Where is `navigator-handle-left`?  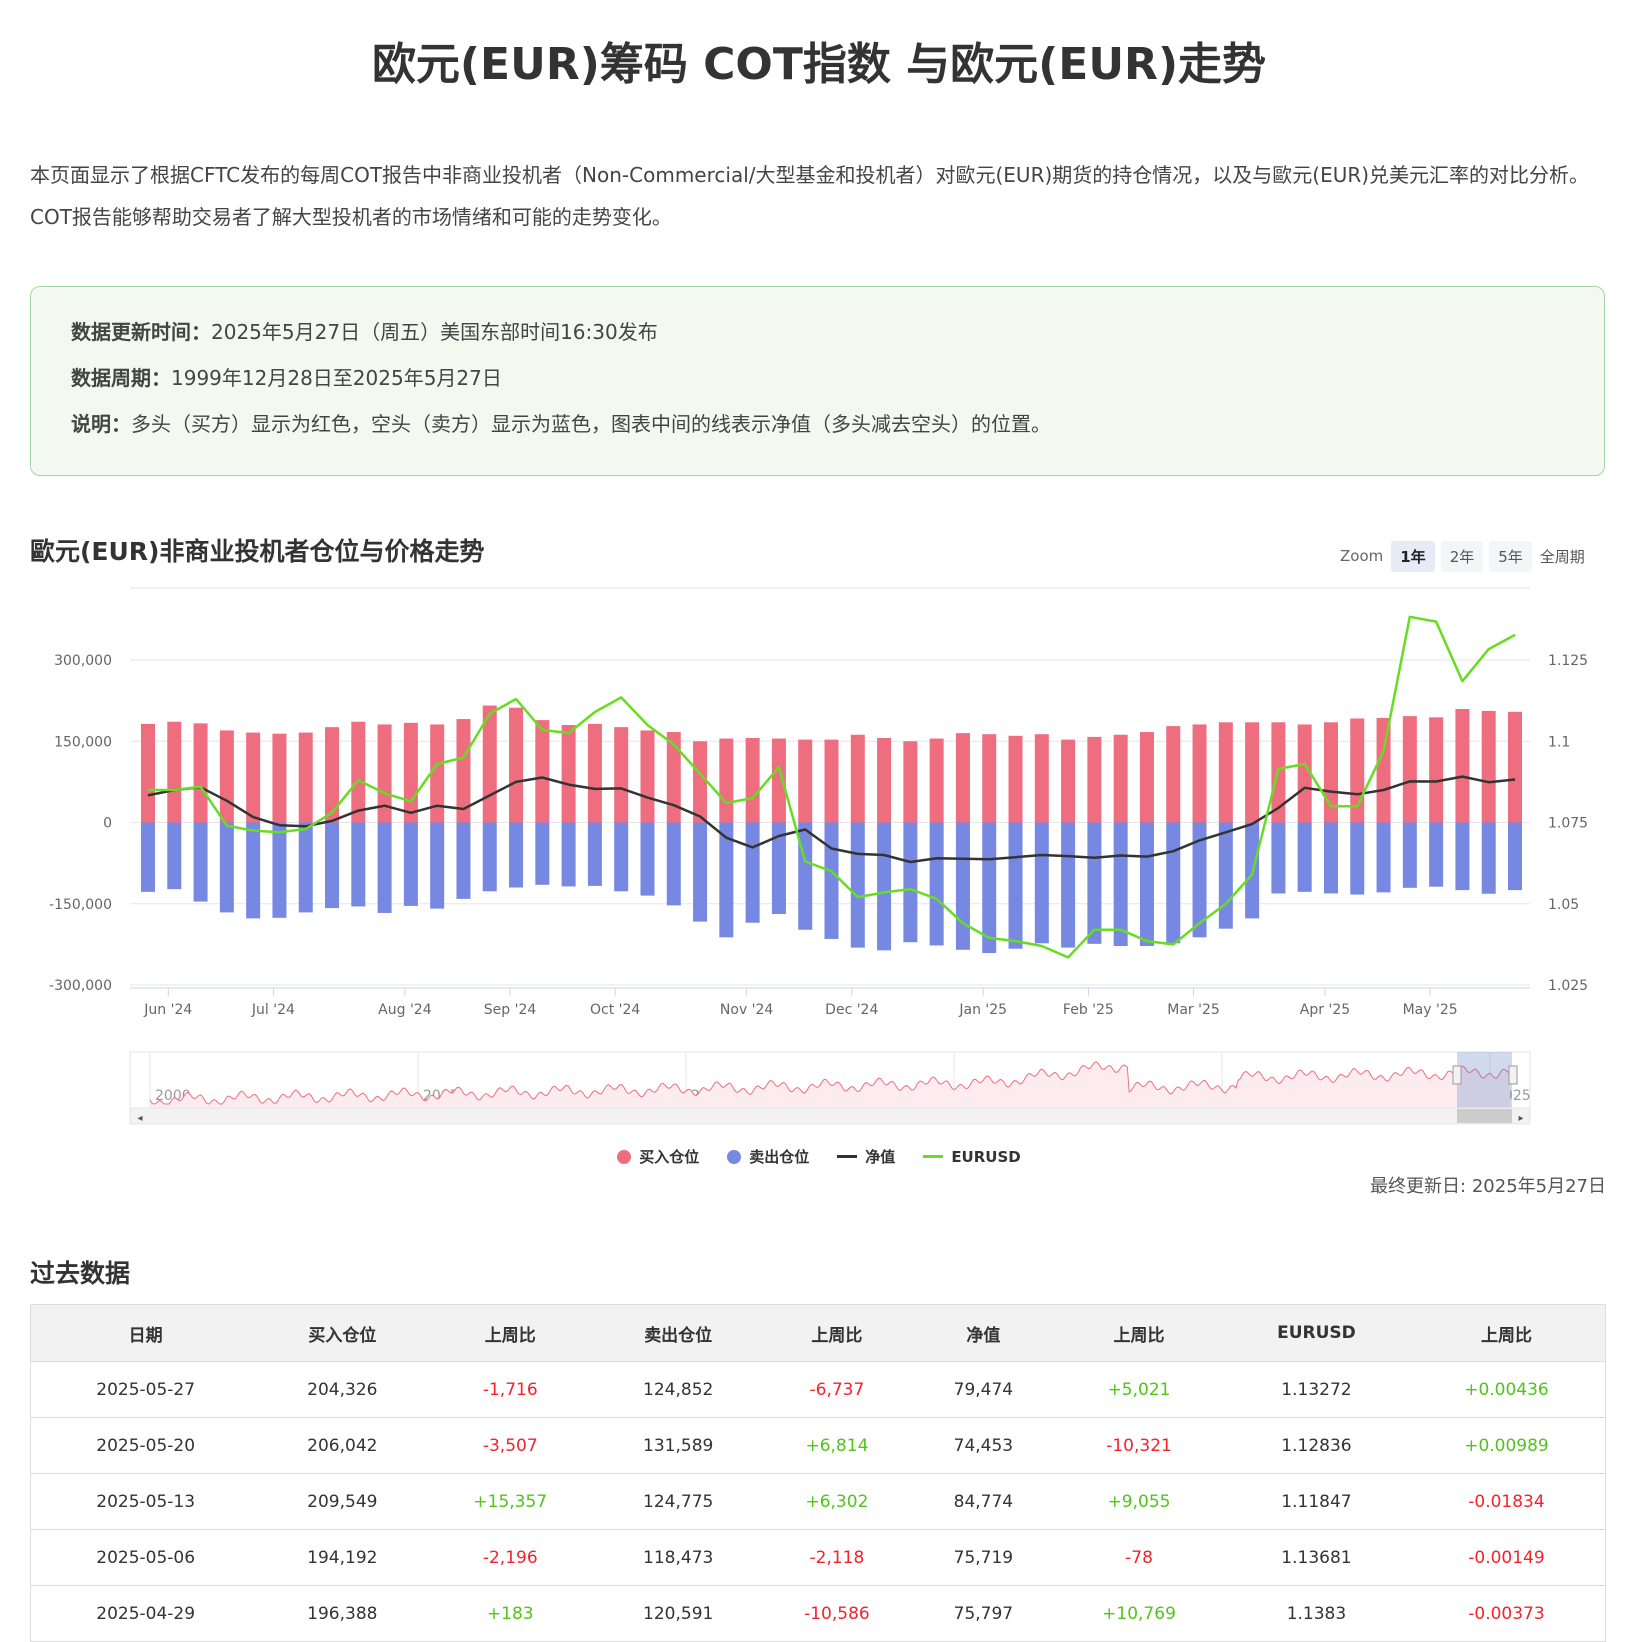
navigator-handle-left is located at coordinates (1457, 1075).